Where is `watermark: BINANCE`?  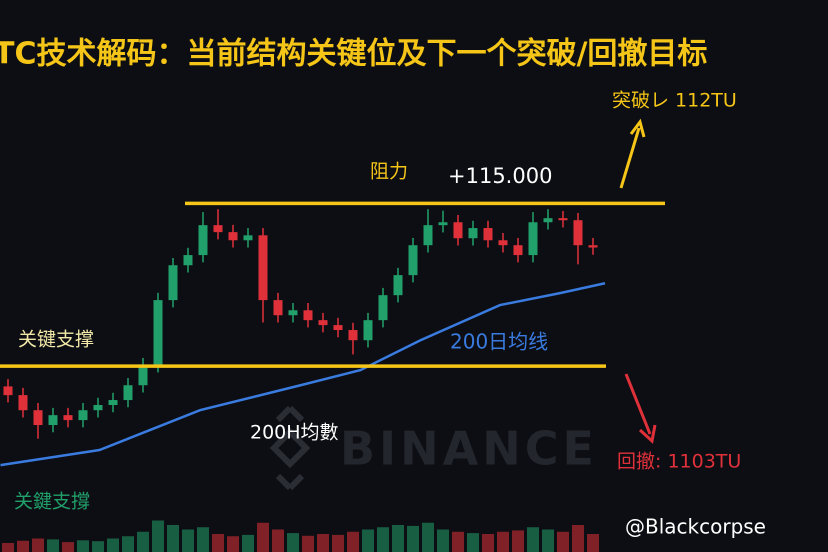
watermark: BINANCE is located at coordinates (469, 449).